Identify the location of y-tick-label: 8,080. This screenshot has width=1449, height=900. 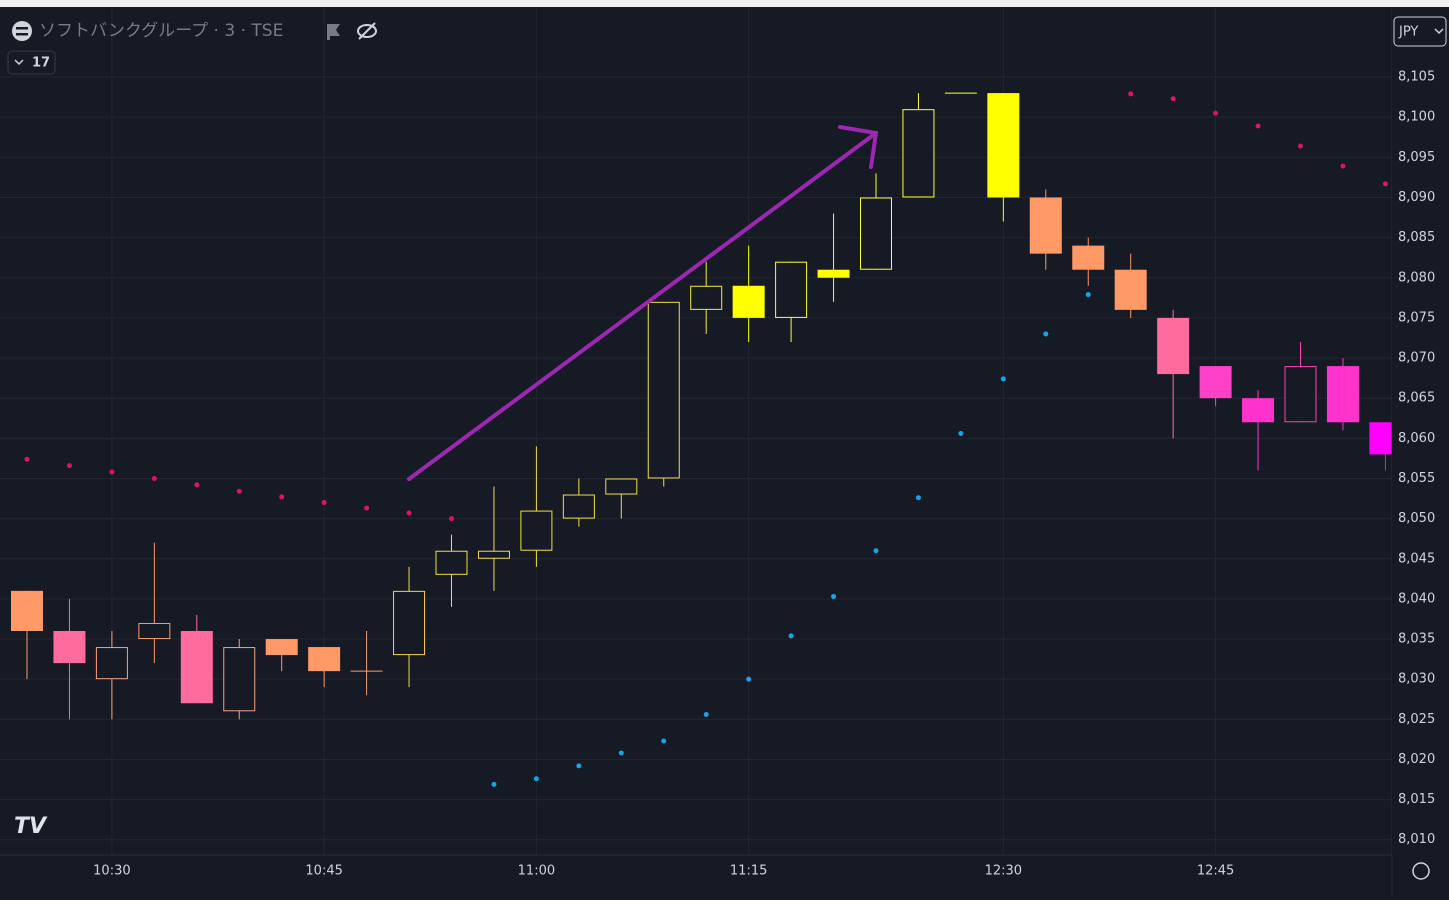
(1416, 277).